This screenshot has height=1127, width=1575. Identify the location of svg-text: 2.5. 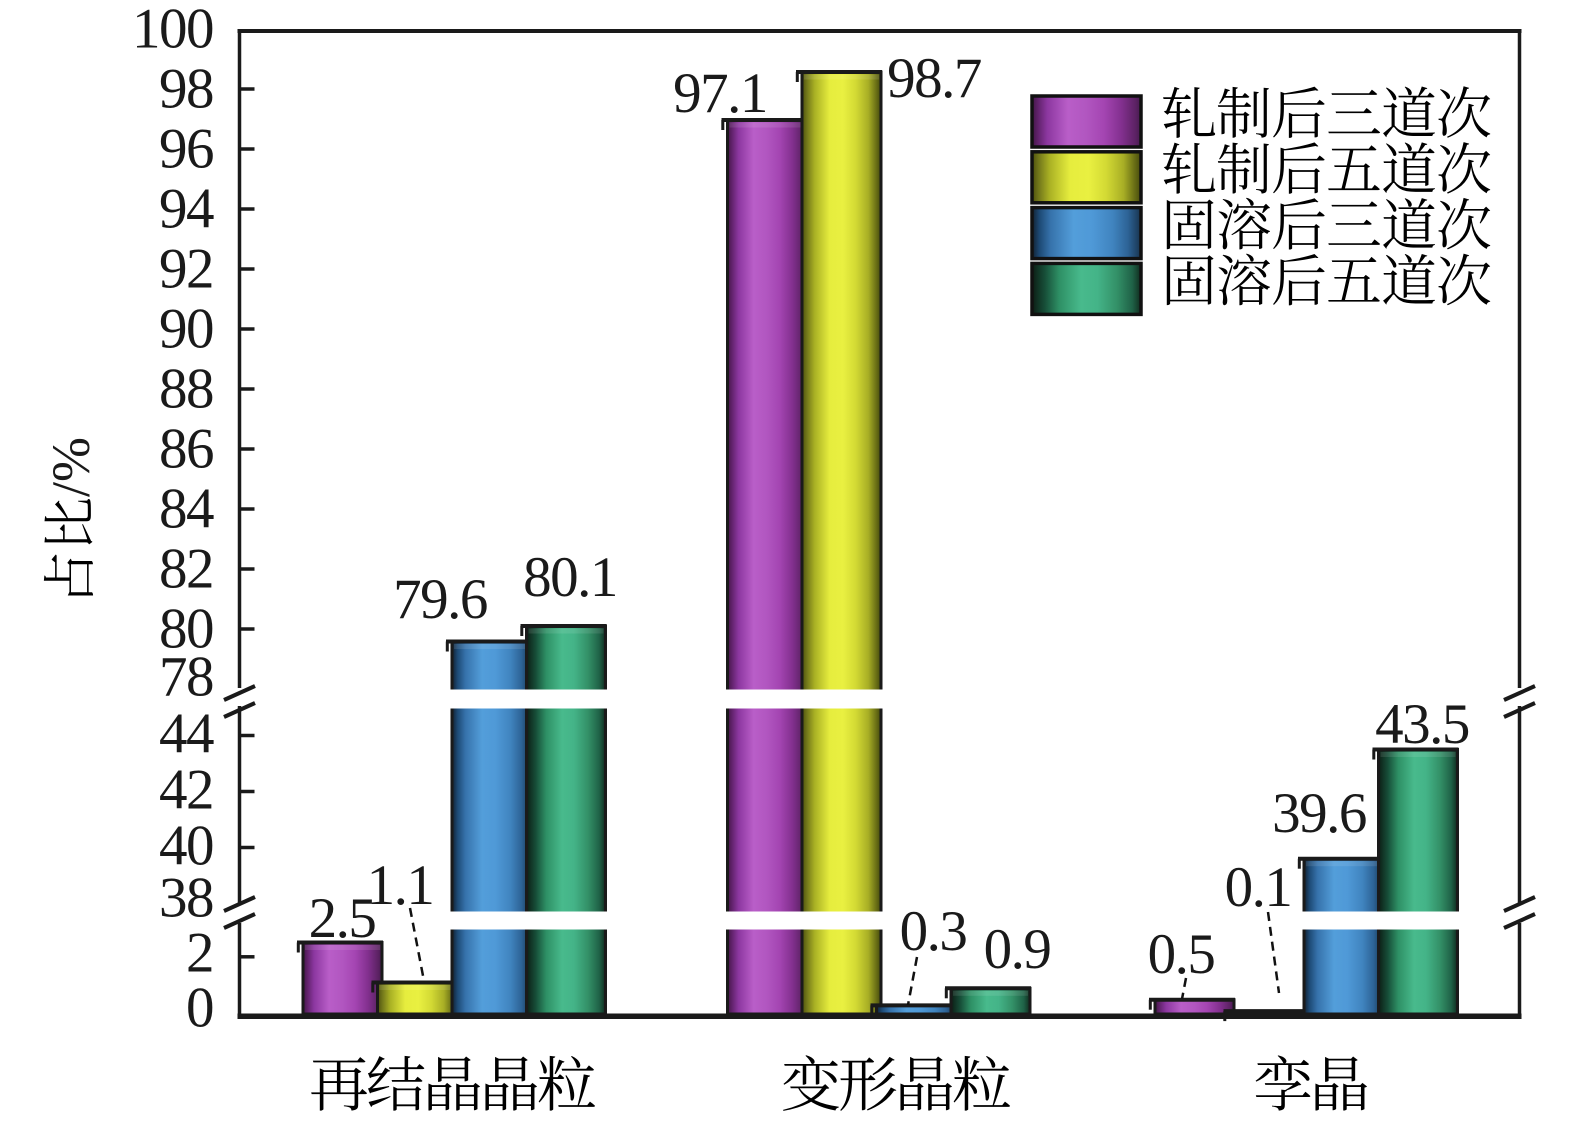
(342, 918).